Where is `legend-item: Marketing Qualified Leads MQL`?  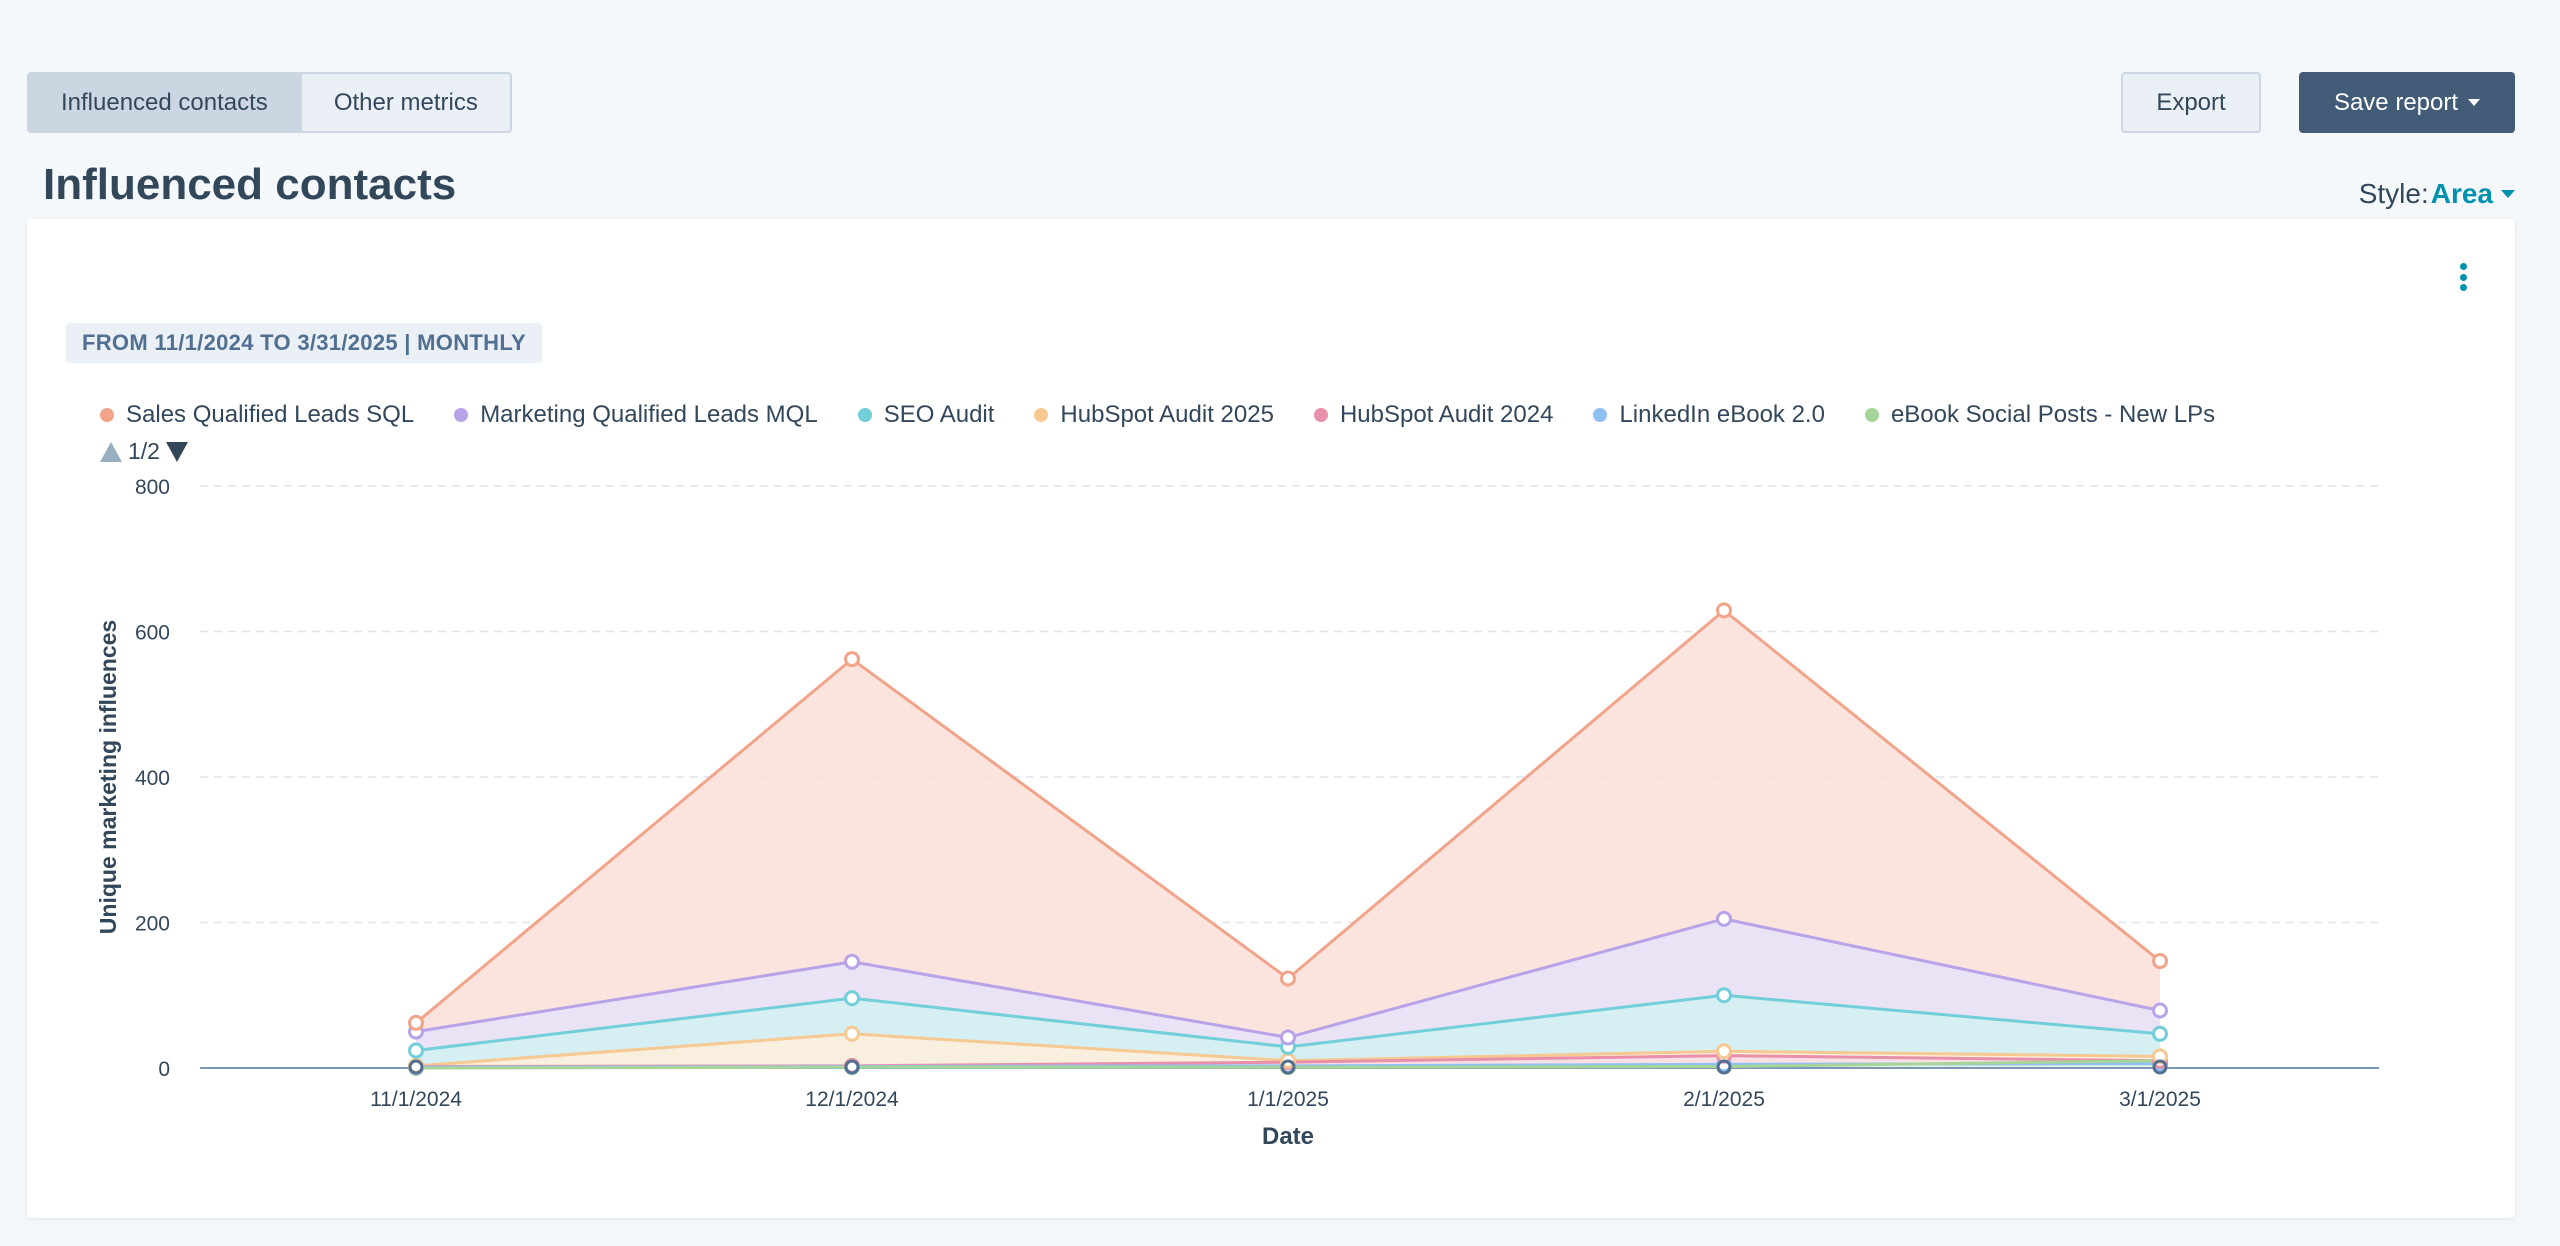 legend-item: Marketing Qualified Leads MQL is located at coordinates (636, 415).